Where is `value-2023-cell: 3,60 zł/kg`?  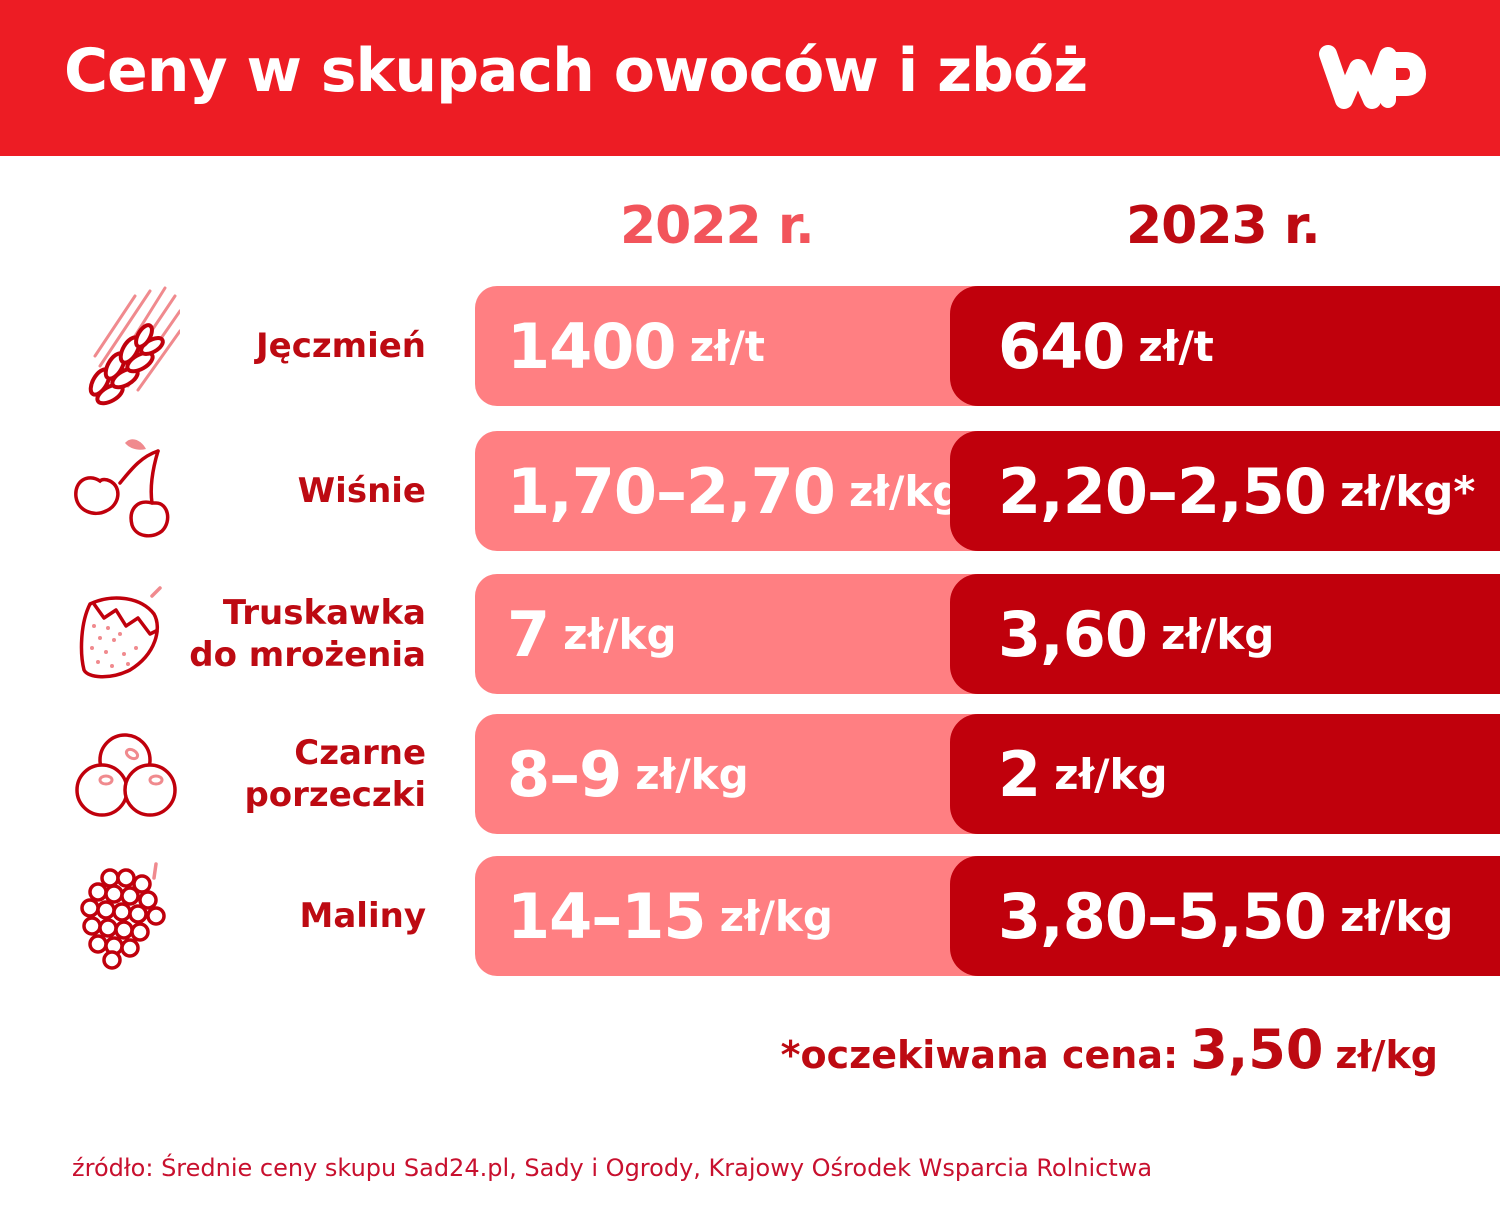
value-2023-cell: 3,60 zł/kg is located at coordinates (1225, 634).